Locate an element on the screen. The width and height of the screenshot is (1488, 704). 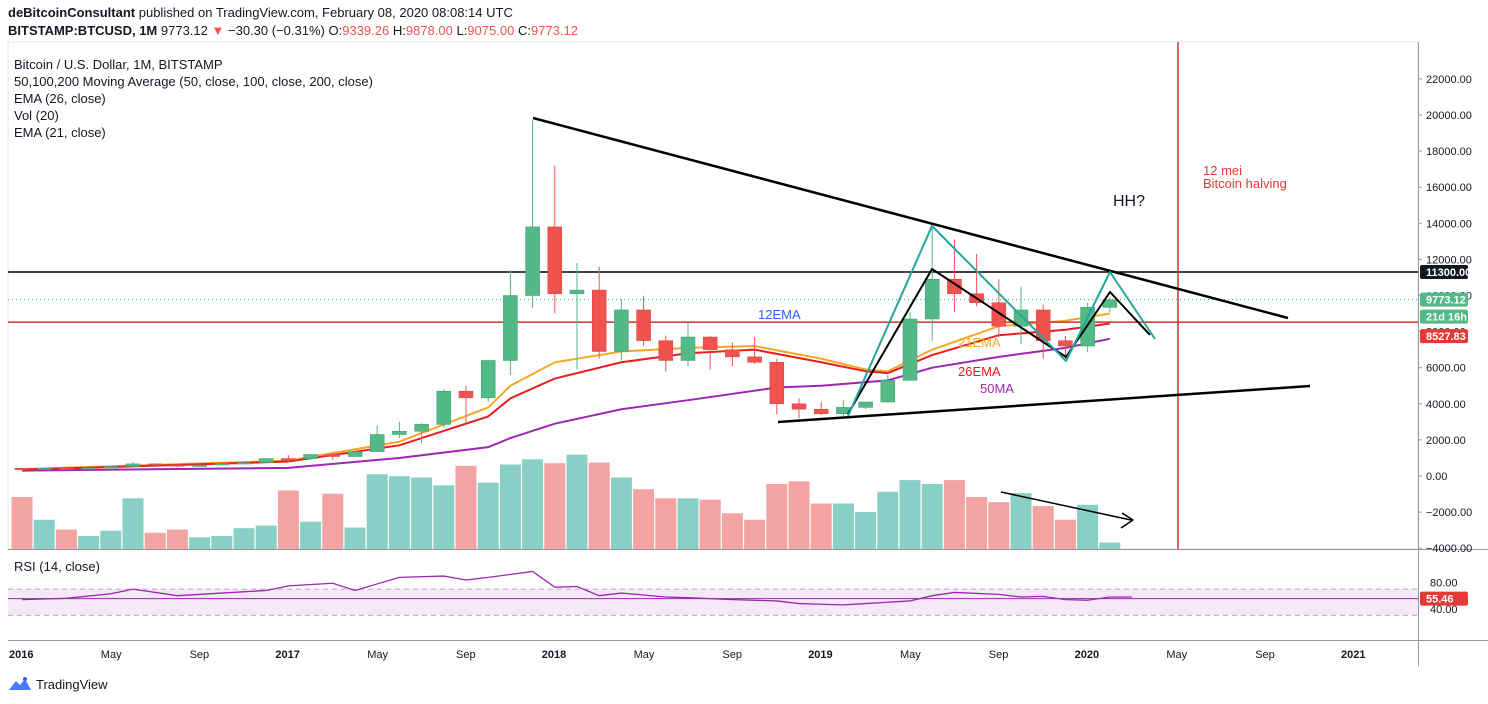
last-price-tag-bg is located at coordinates (1444, 299).